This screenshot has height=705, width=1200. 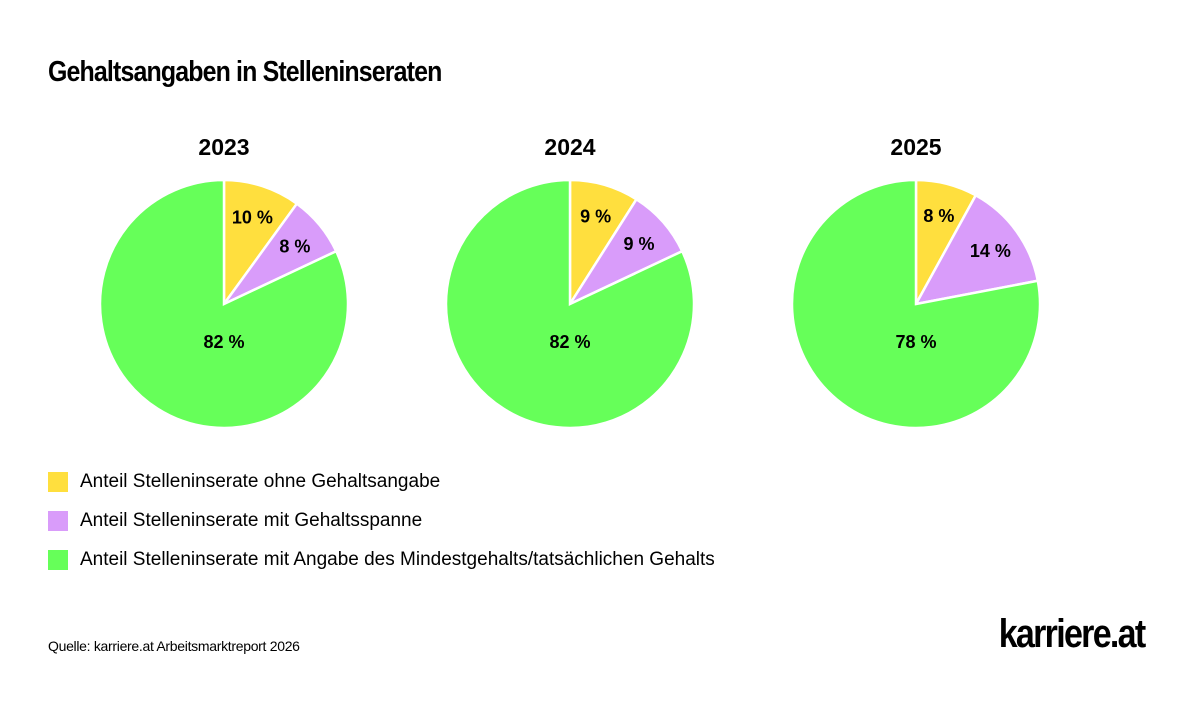 I want to click on chart-title: Gehaltsangaben in Stelleninseraten, so click(x=245, y=72).